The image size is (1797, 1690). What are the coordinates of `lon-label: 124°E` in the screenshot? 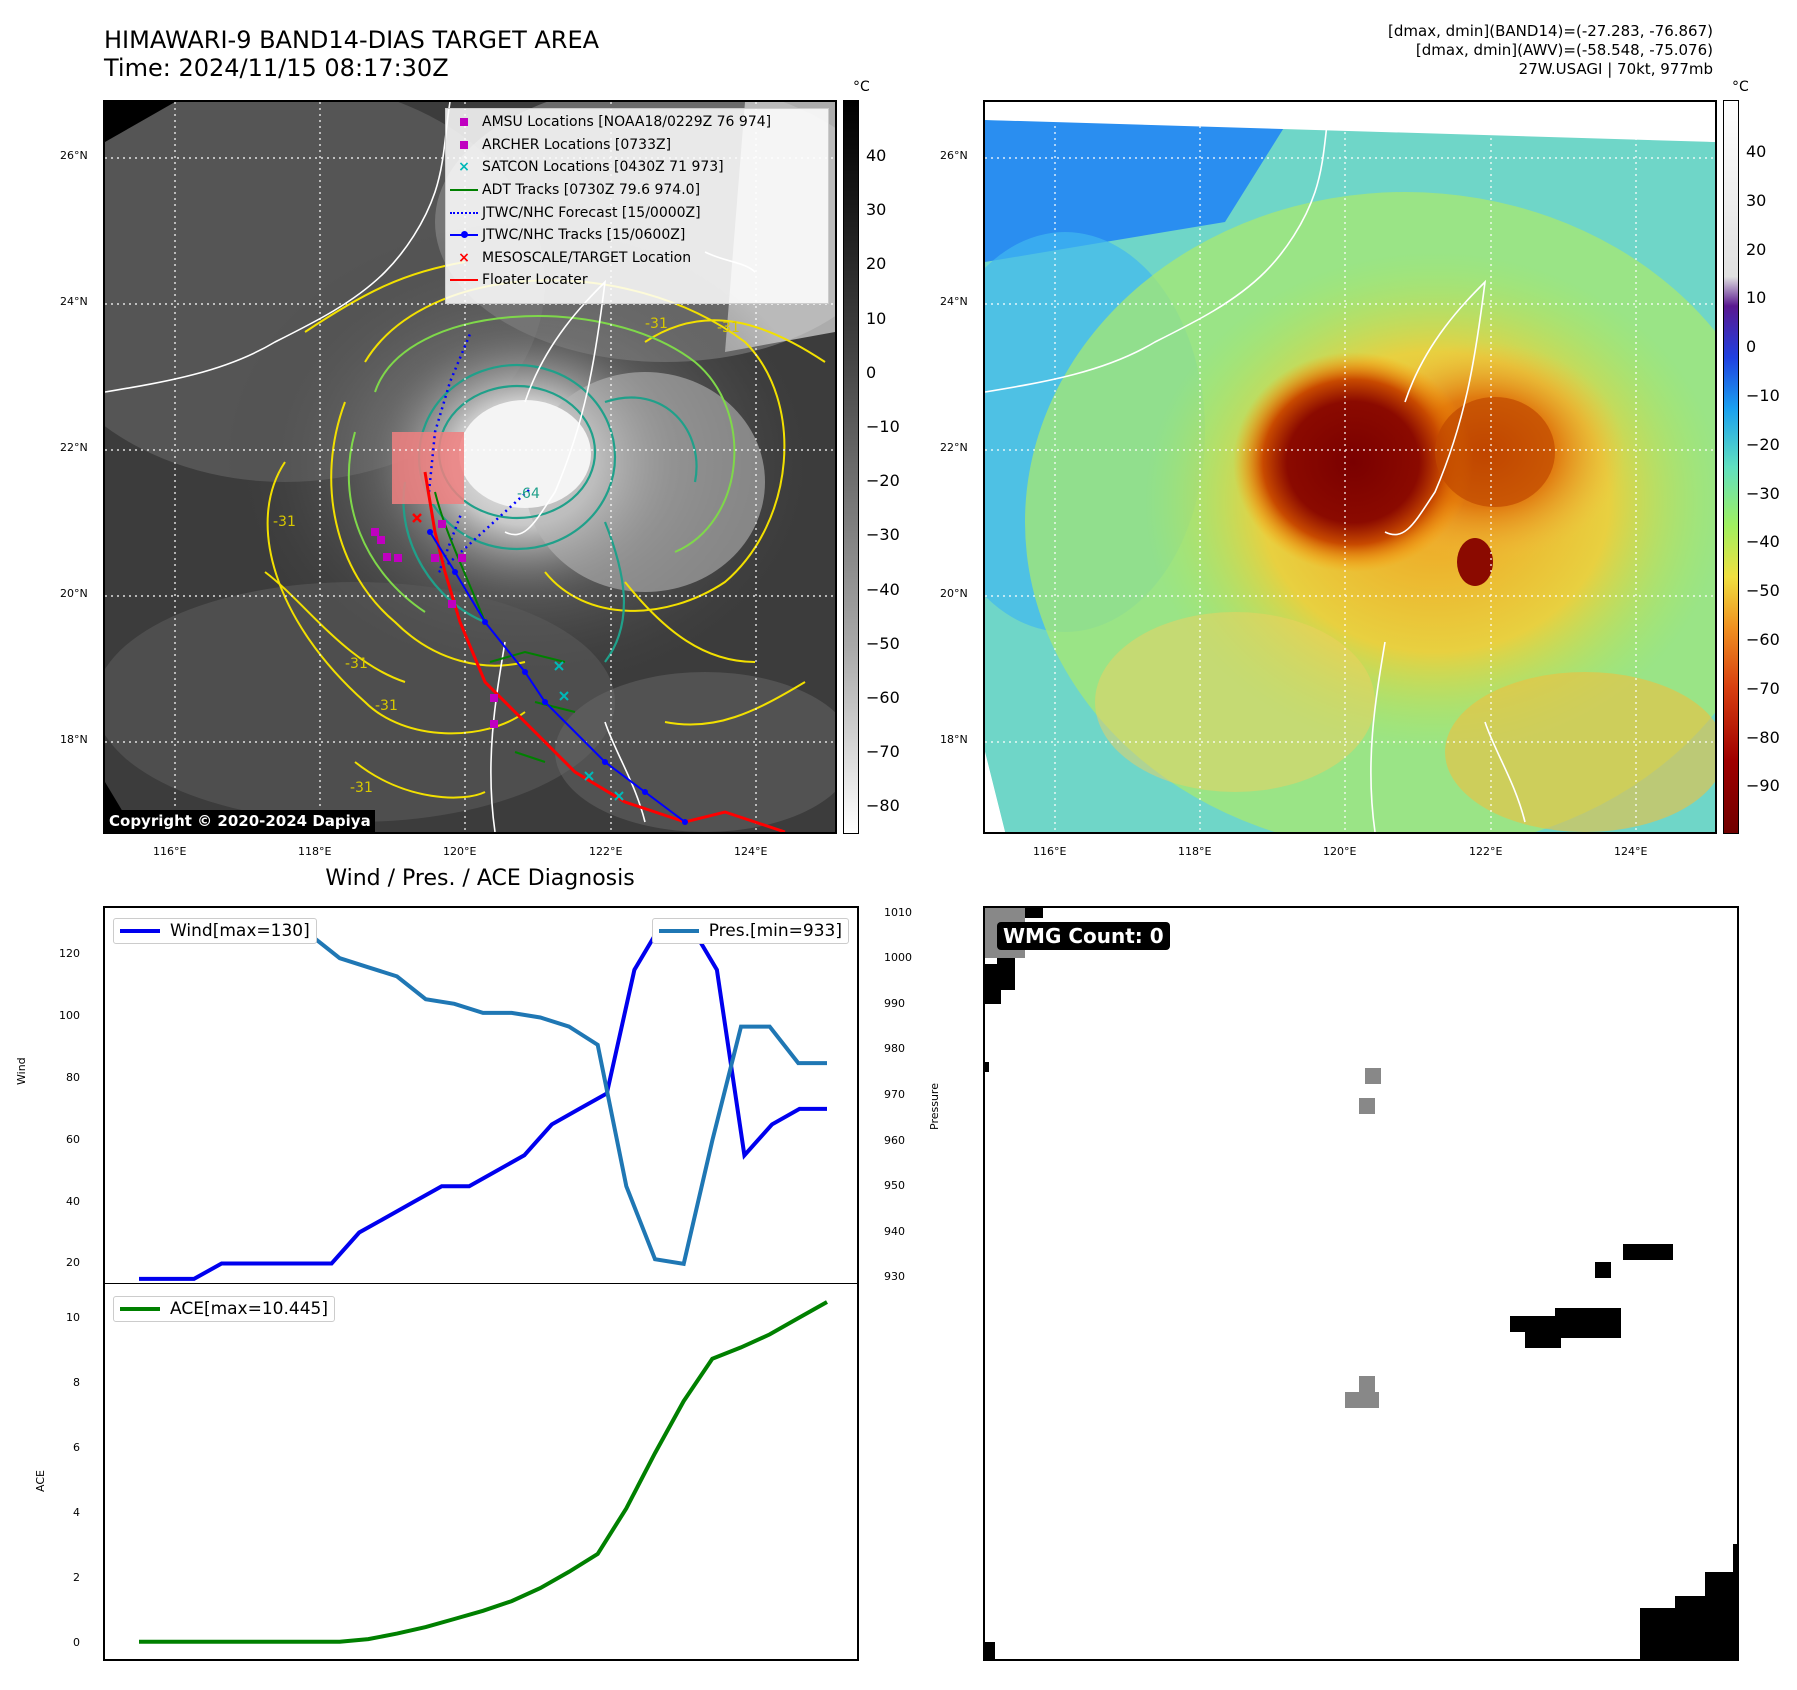 It's located at (1631, 851).